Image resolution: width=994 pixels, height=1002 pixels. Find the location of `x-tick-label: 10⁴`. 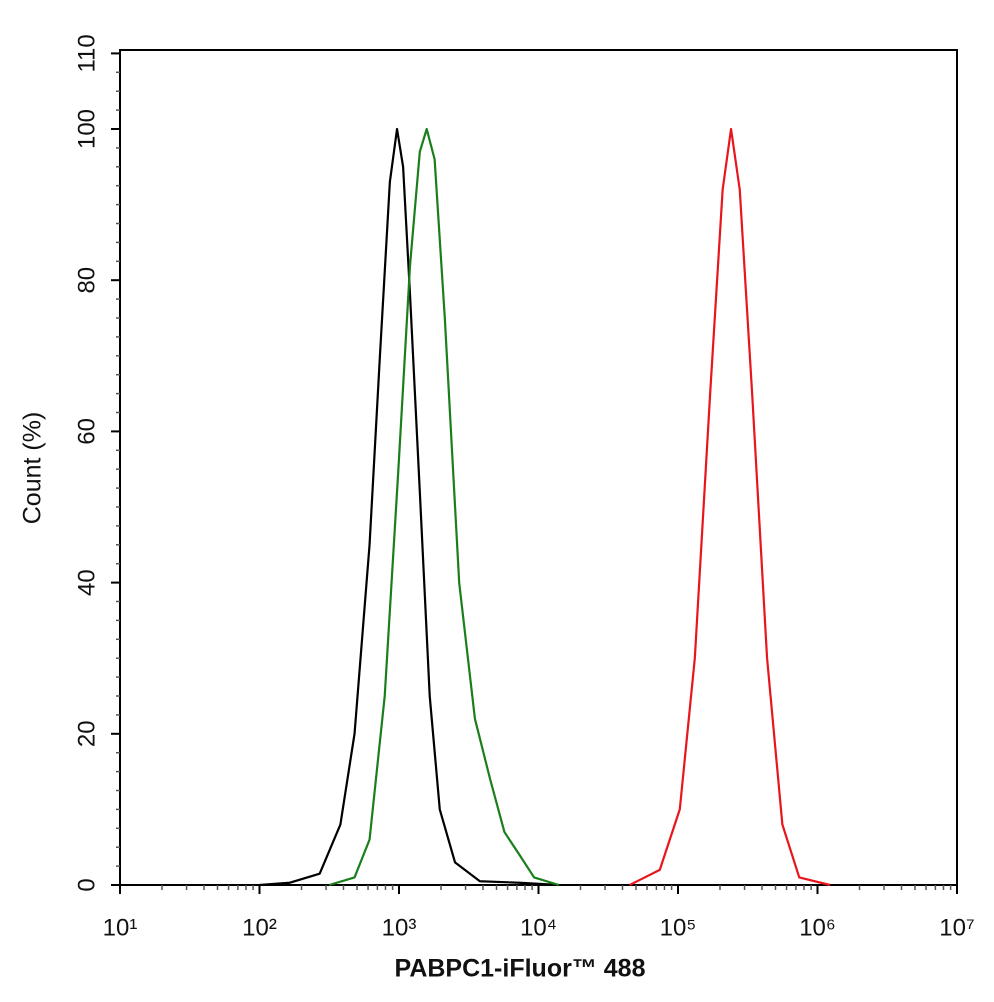

x-tick-label: 10⁴ is located at coordinates (538, 927).